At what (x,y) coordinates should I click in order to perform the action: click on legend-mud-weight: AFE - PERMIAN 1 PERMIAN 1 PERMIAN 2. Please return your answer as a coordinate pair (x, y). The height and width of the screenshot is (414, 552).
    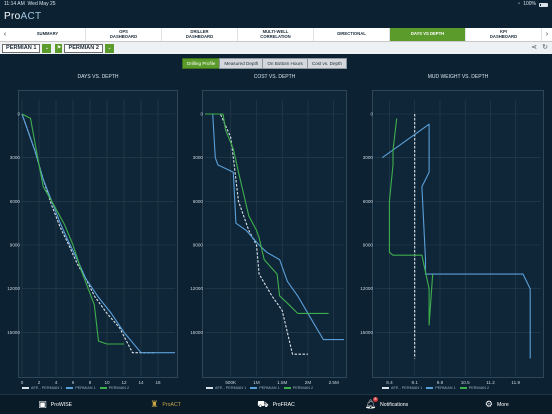
    Looking at the image, I should click on (435, 388).